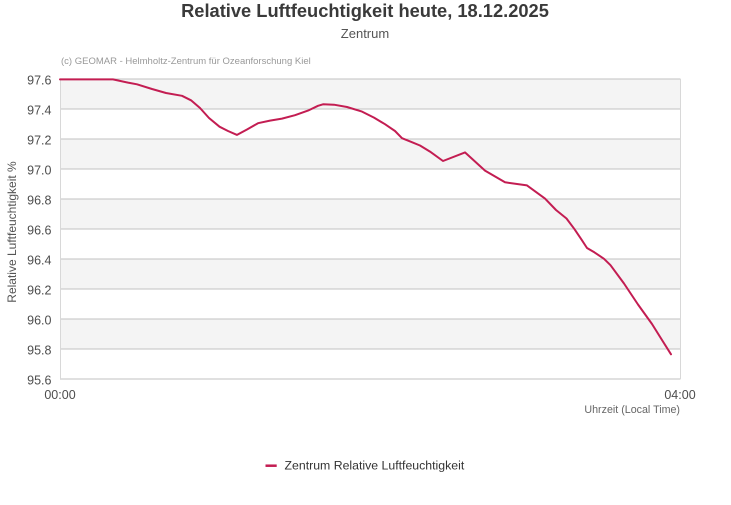 The width and height of the screenshot is (731, 505). Describe the element at coordinates (39, 321) in the screenshot. I see `svg-text: 96.0` at that location.